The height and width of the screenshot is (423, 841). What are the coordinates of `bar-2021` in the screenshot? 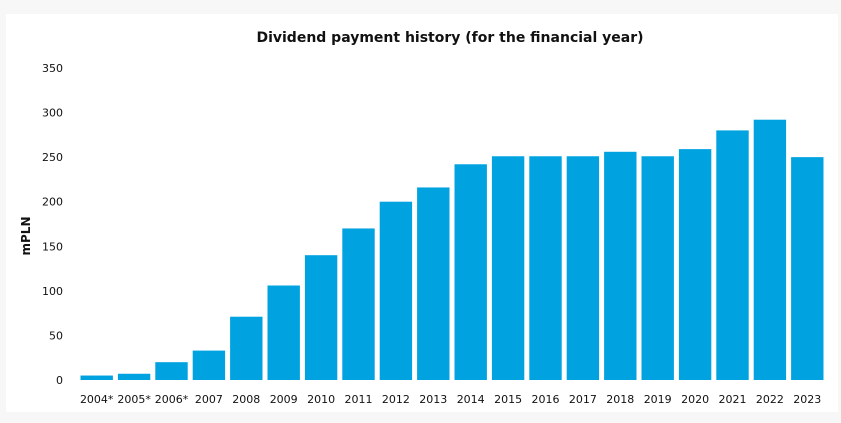 It's located at (732, 255).